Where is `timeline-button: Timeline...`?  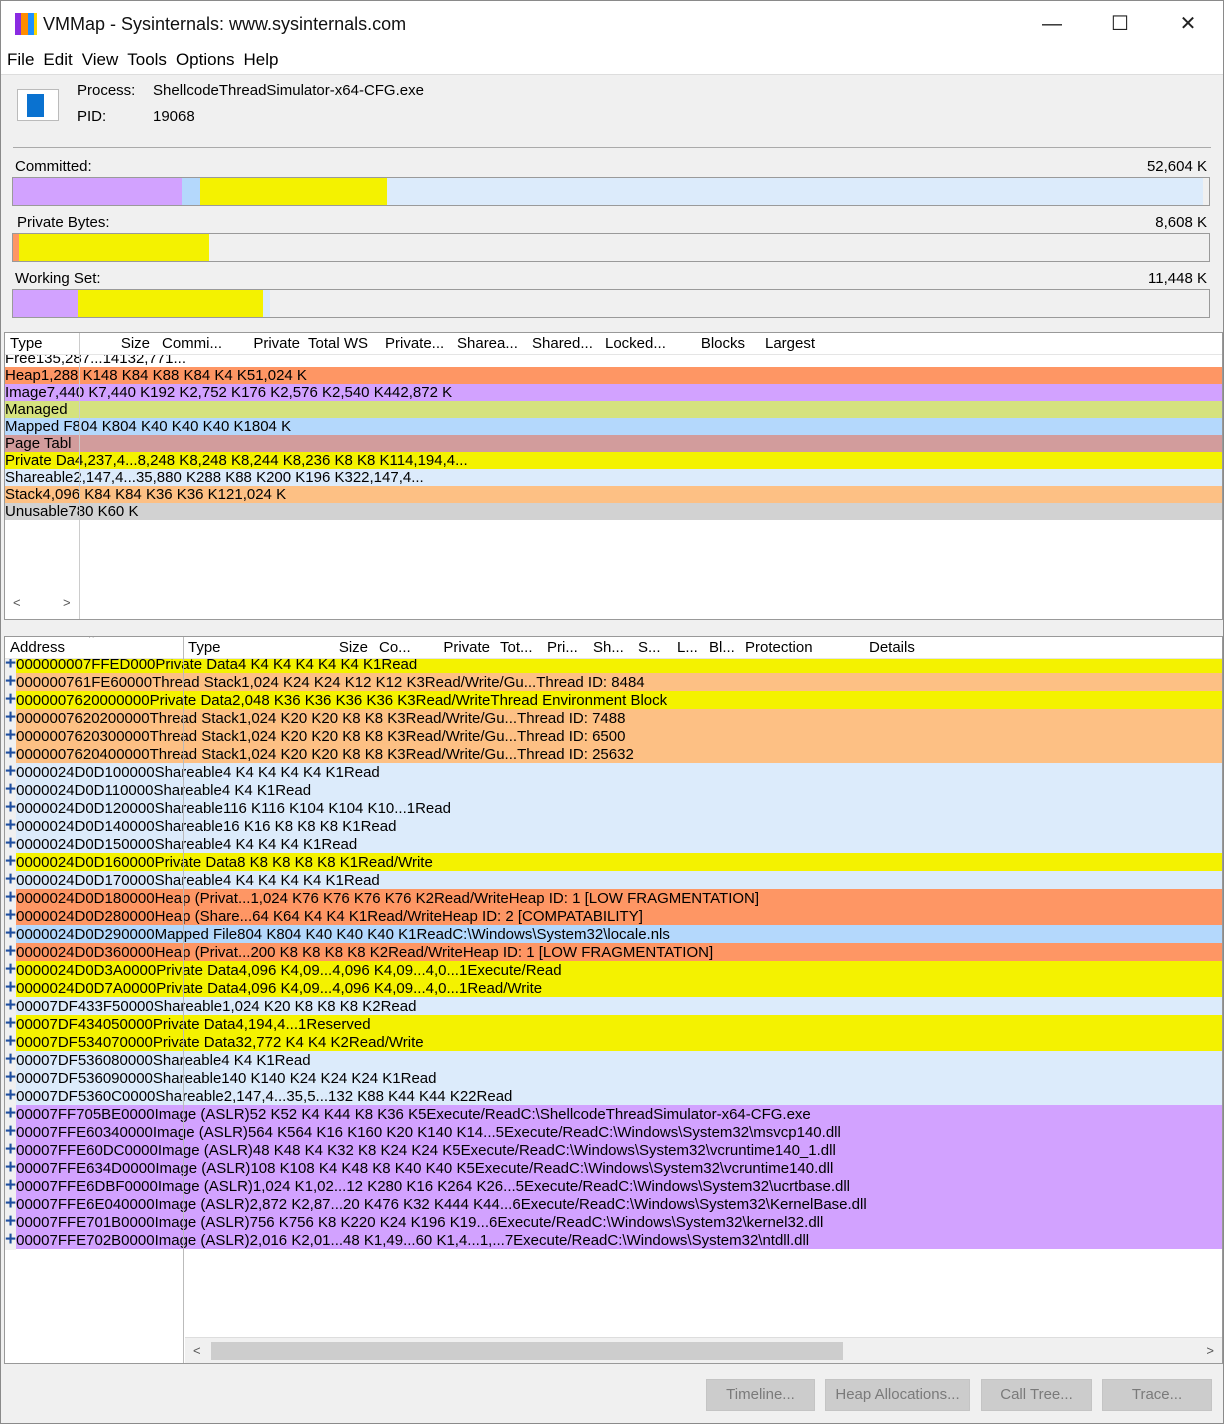 timeline-button: Timeline... is located at coordinates (760, 1395).